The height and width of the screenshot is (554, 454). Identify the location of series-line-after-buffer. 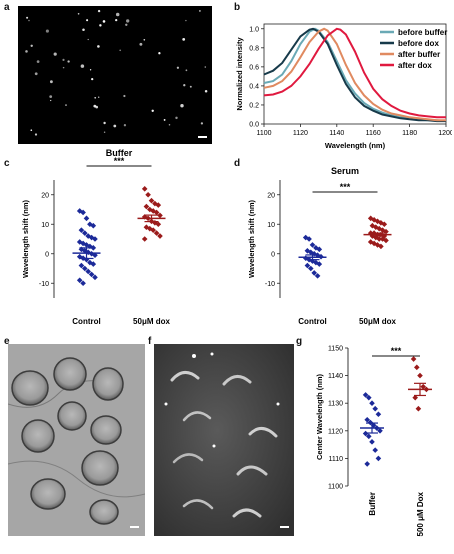
(354, 74).